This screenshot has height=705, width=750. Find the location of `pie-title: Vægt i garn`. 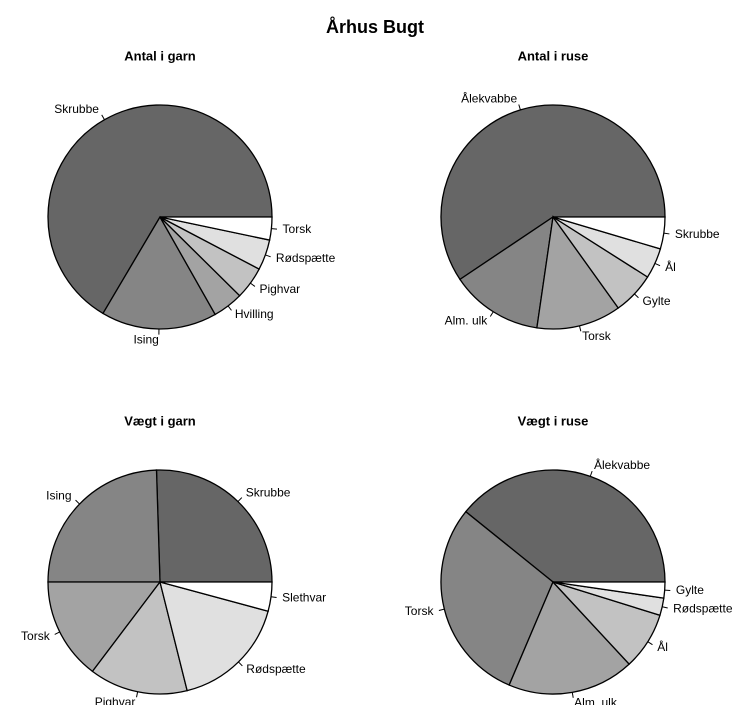

pie-title: Vægt i garn is located at coordinates (160, 420).